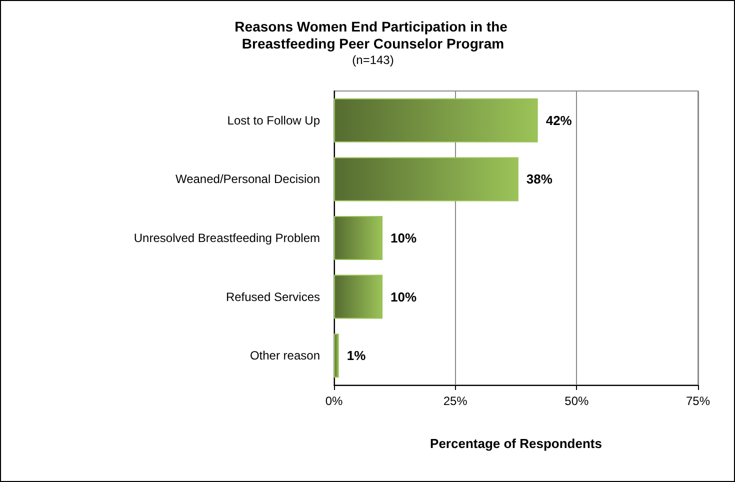 The width and height of the screenshot is (735, 482). Describe the element at coordinates (576, 401) in the screenshot. I see `x-tick-label: 50%` at that location.